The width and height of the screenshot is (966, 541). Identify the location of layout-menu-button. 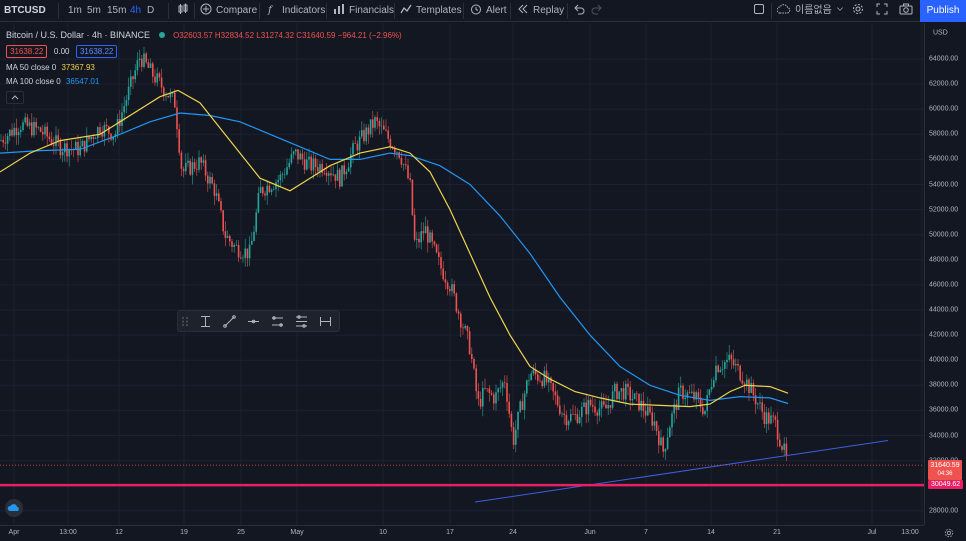
(842, 11).